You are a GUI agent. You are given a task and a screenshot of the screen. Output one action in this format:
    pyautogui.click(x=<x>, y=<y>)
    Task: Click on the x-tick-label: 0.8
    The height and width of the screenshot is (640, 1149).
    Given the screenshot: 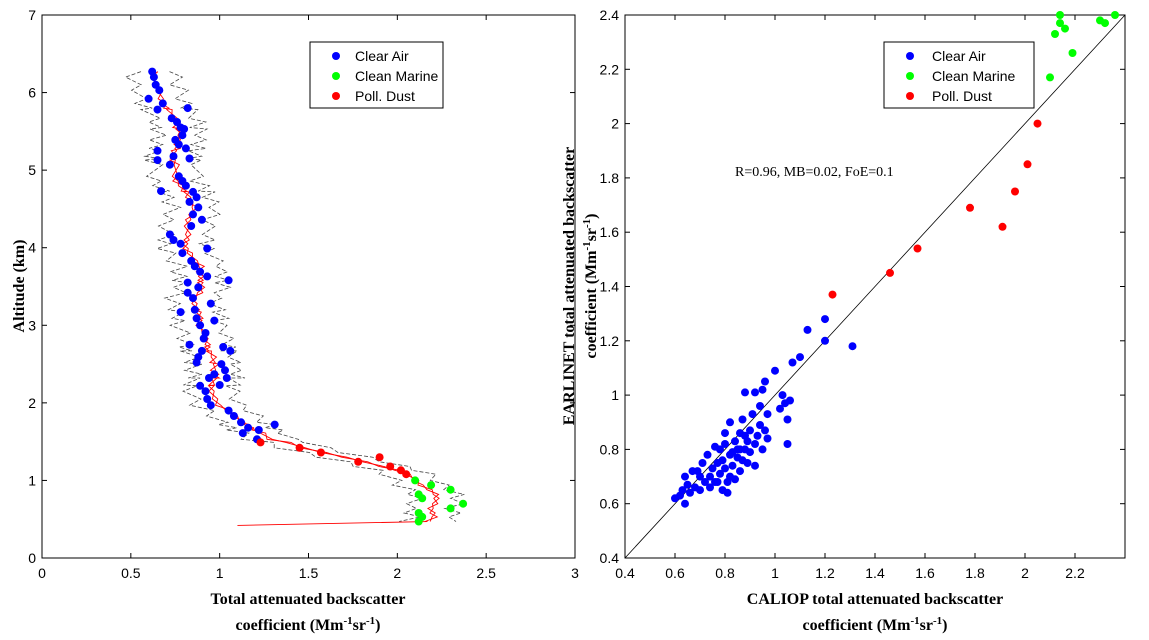 What is the action you would take?
    pyautogui.click(x=725, y=573)
    